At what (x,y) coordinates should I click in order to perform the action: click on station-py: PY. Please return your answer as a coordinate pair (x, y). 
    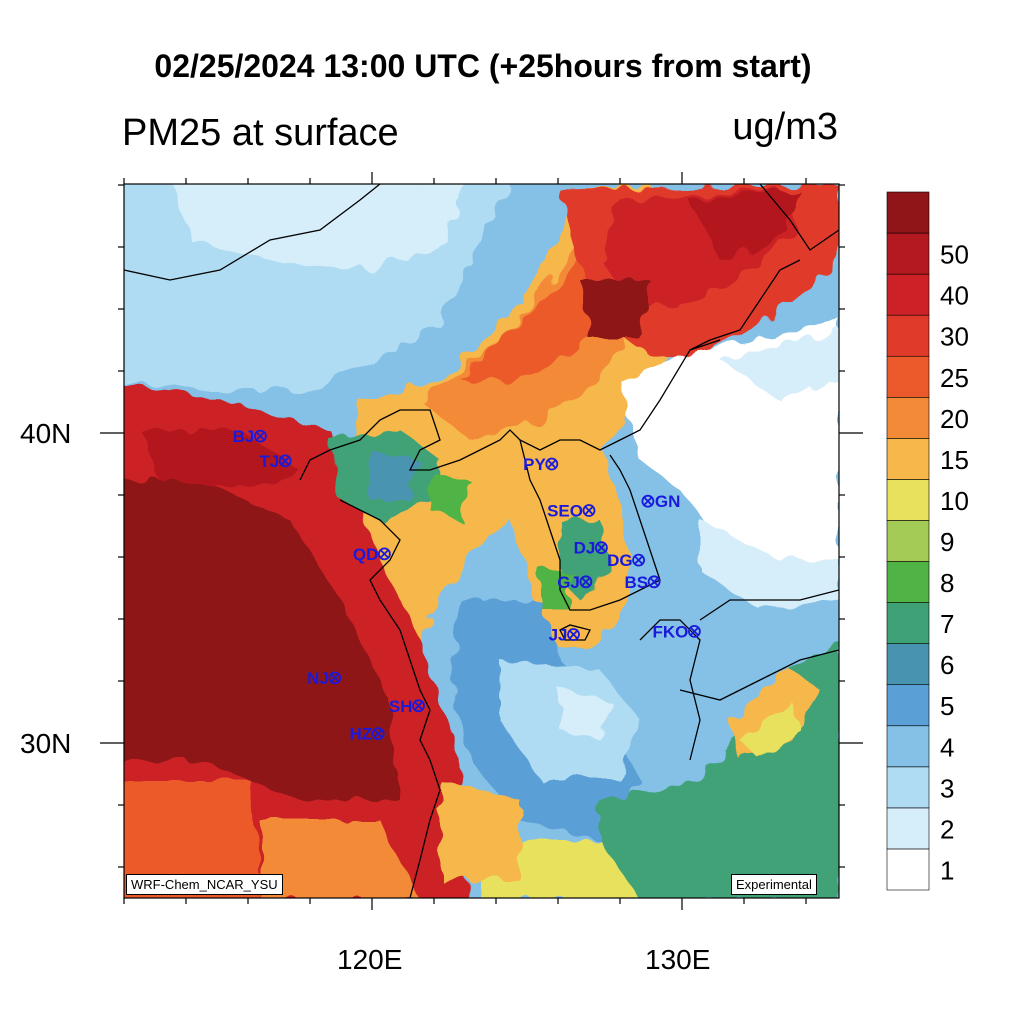
    Looking at the image, I should click on (541, 464).